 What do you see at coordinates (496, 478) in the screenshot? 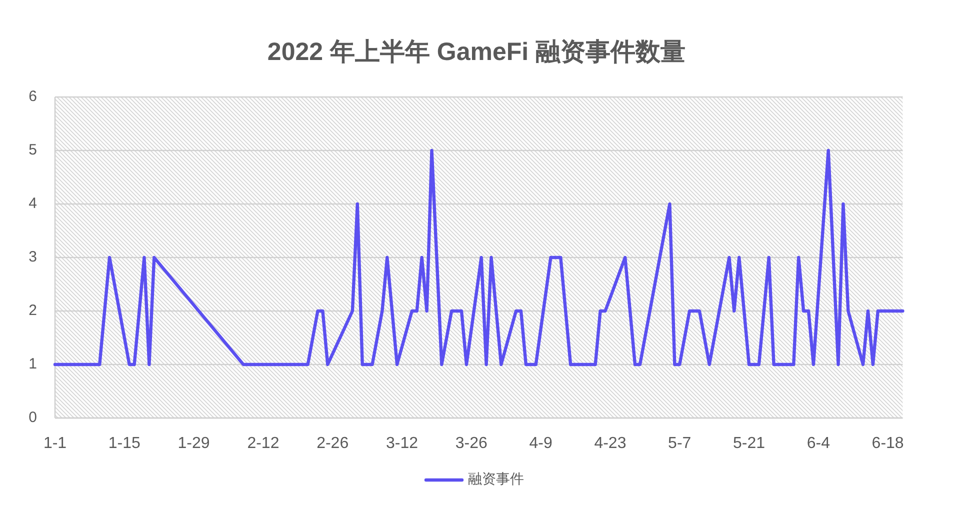
I see `legend-label: 融资事件` at bounding box center [496, 478].